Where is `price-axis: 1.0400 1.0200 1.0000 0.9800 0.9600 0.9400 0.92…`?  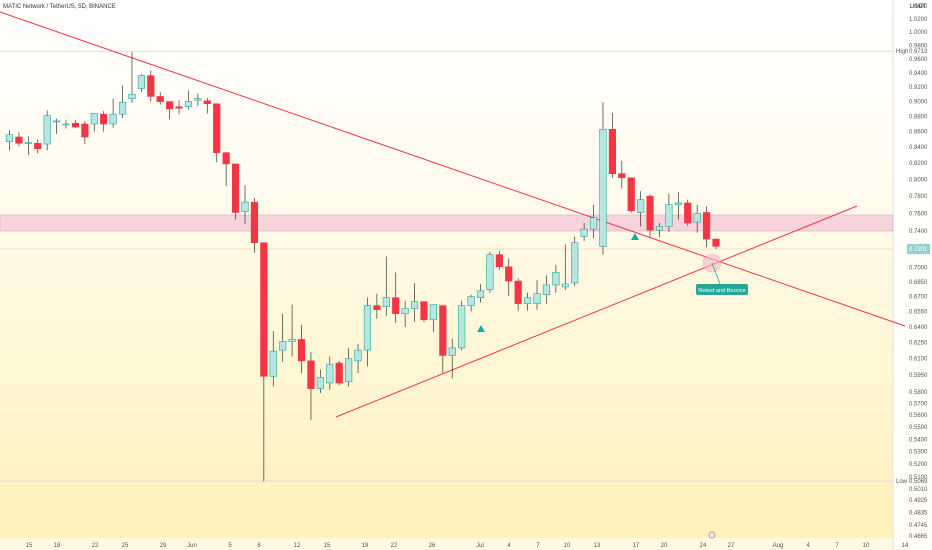
price-axis: 1.0400 1.0200 1.0000 0.9800 0.9600 0.9400 0.92… is located at coordinates (913, 272).